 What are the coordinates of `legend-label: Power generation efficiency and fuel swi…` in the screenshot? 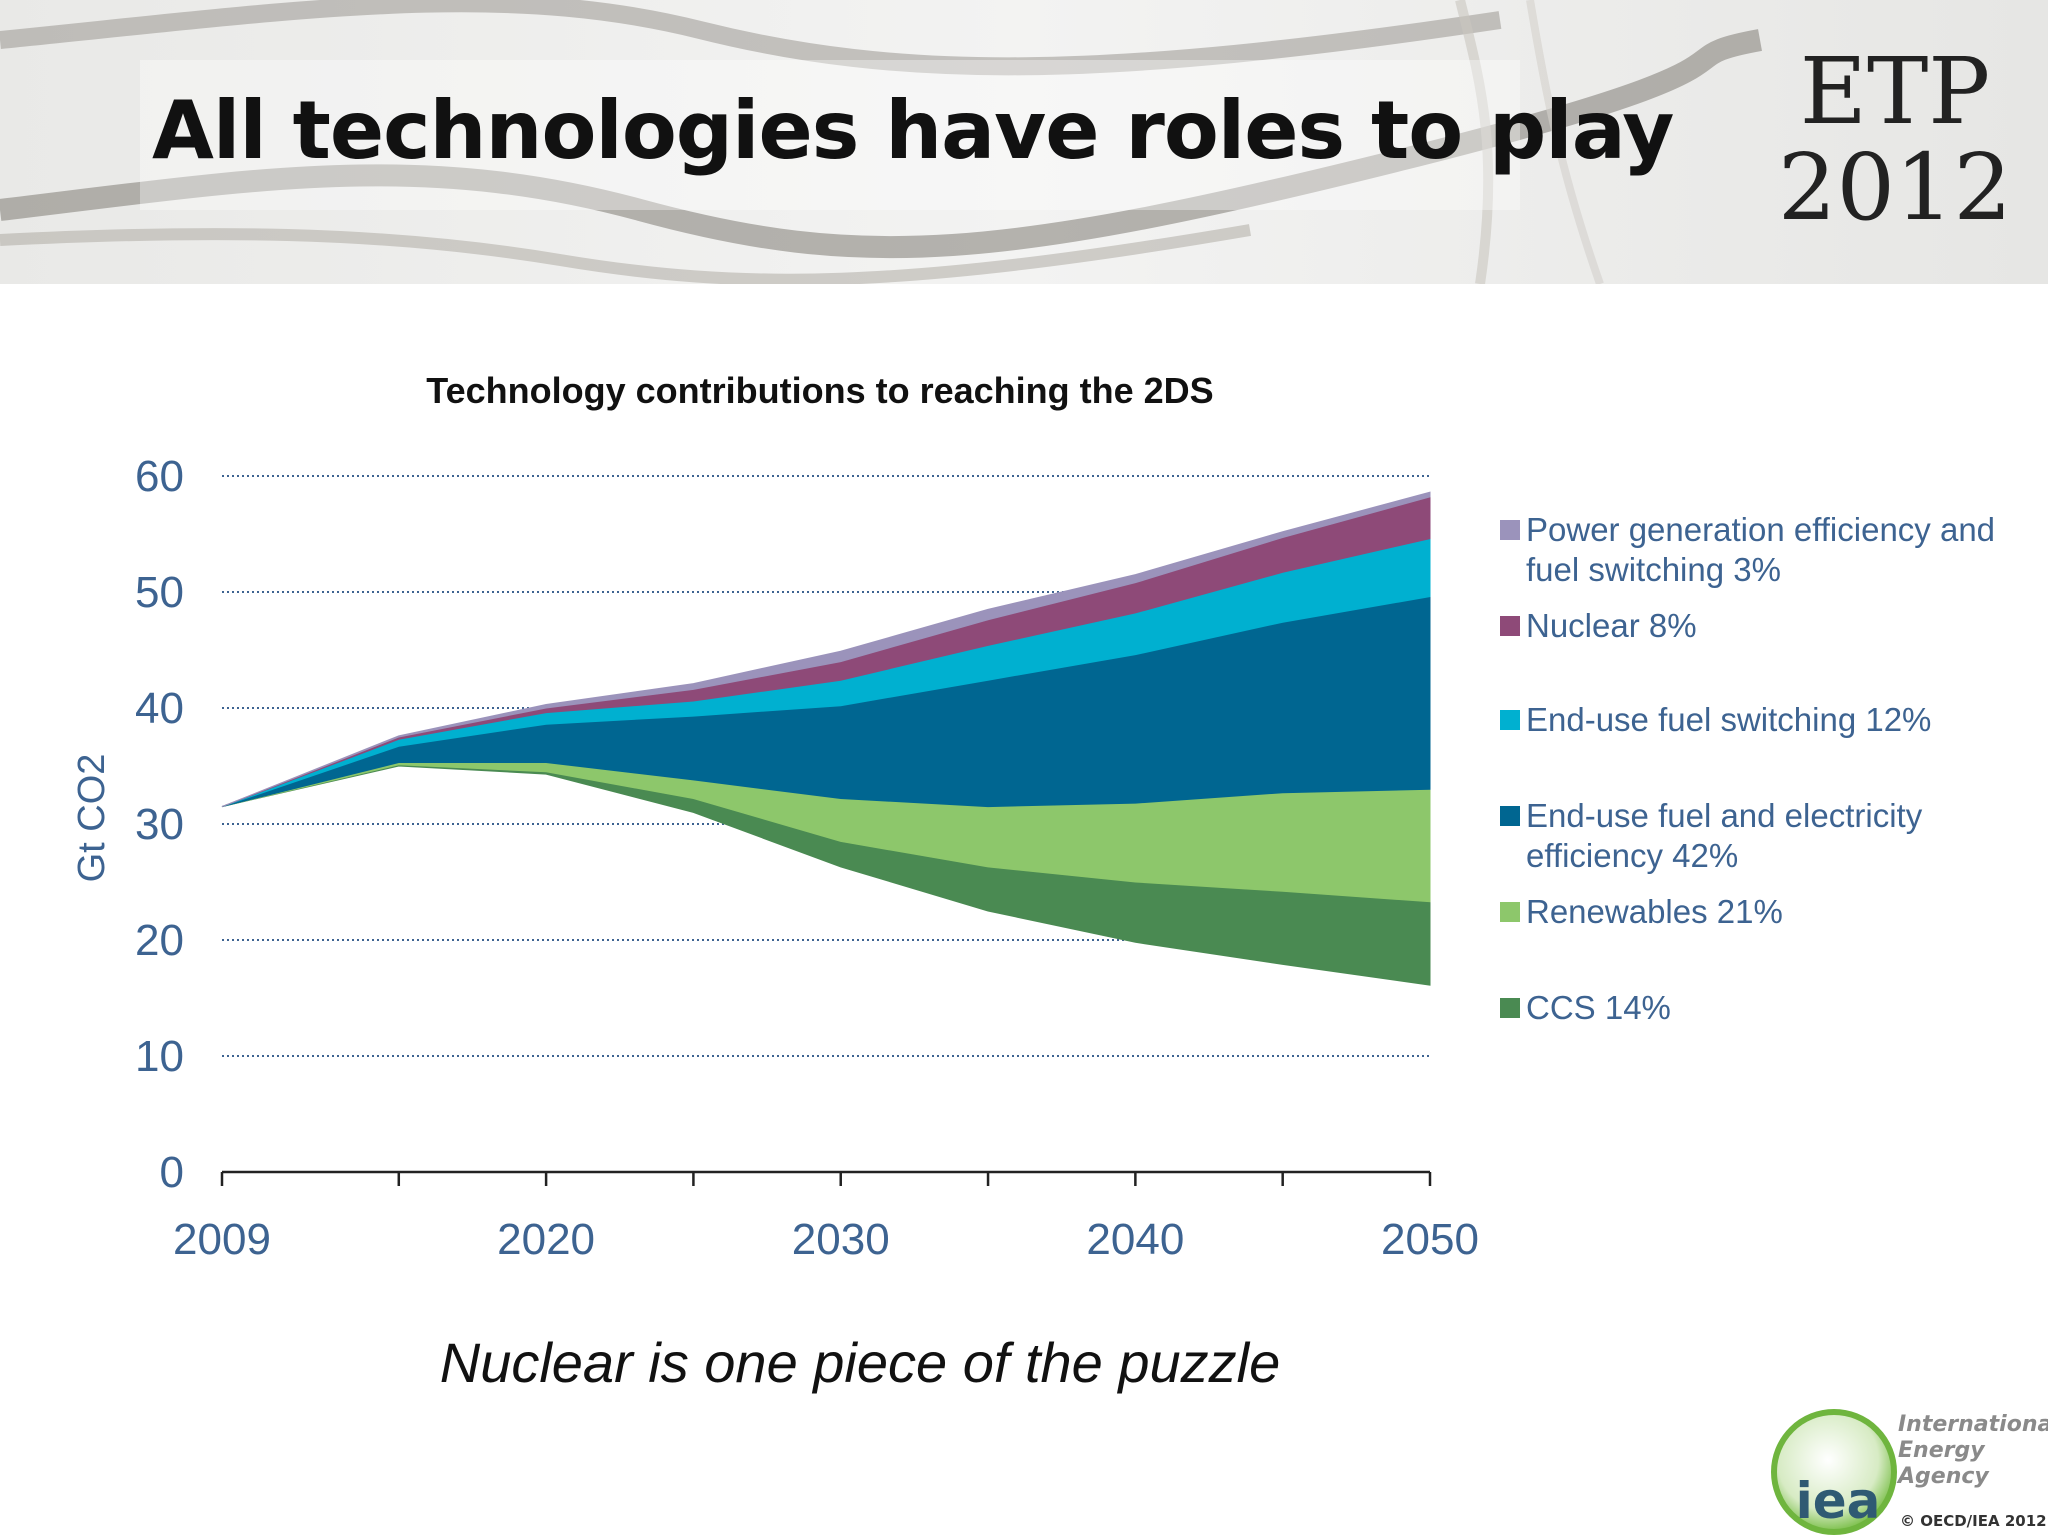 It's located at (1761, 549).